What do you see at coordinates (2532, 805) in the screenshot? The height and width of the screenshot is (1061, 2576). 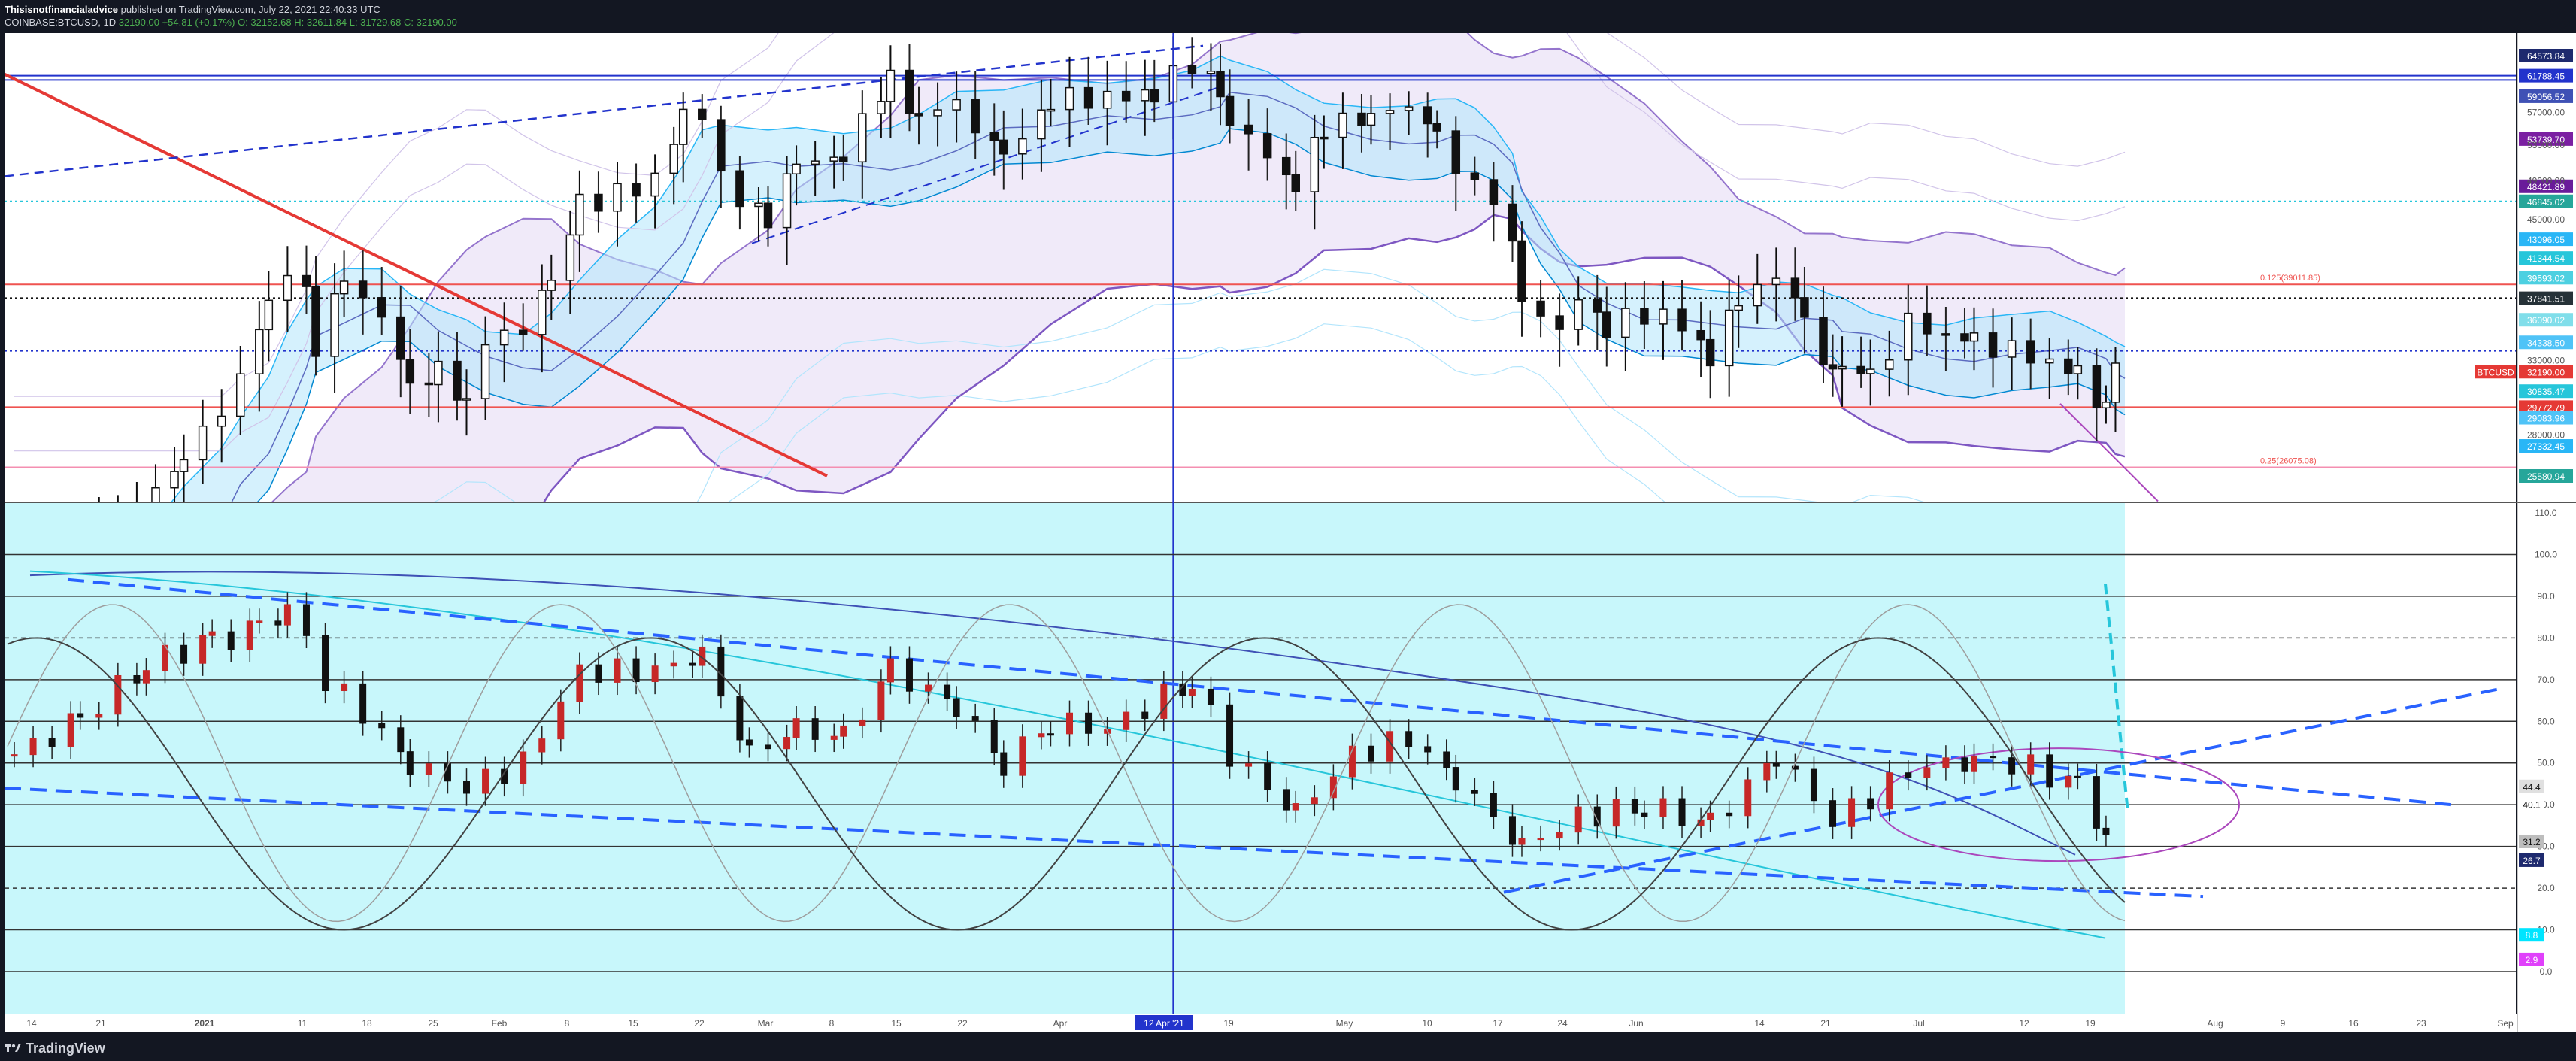 I see `osc-value-text: 40.1` at bounding box center [2532, 805].